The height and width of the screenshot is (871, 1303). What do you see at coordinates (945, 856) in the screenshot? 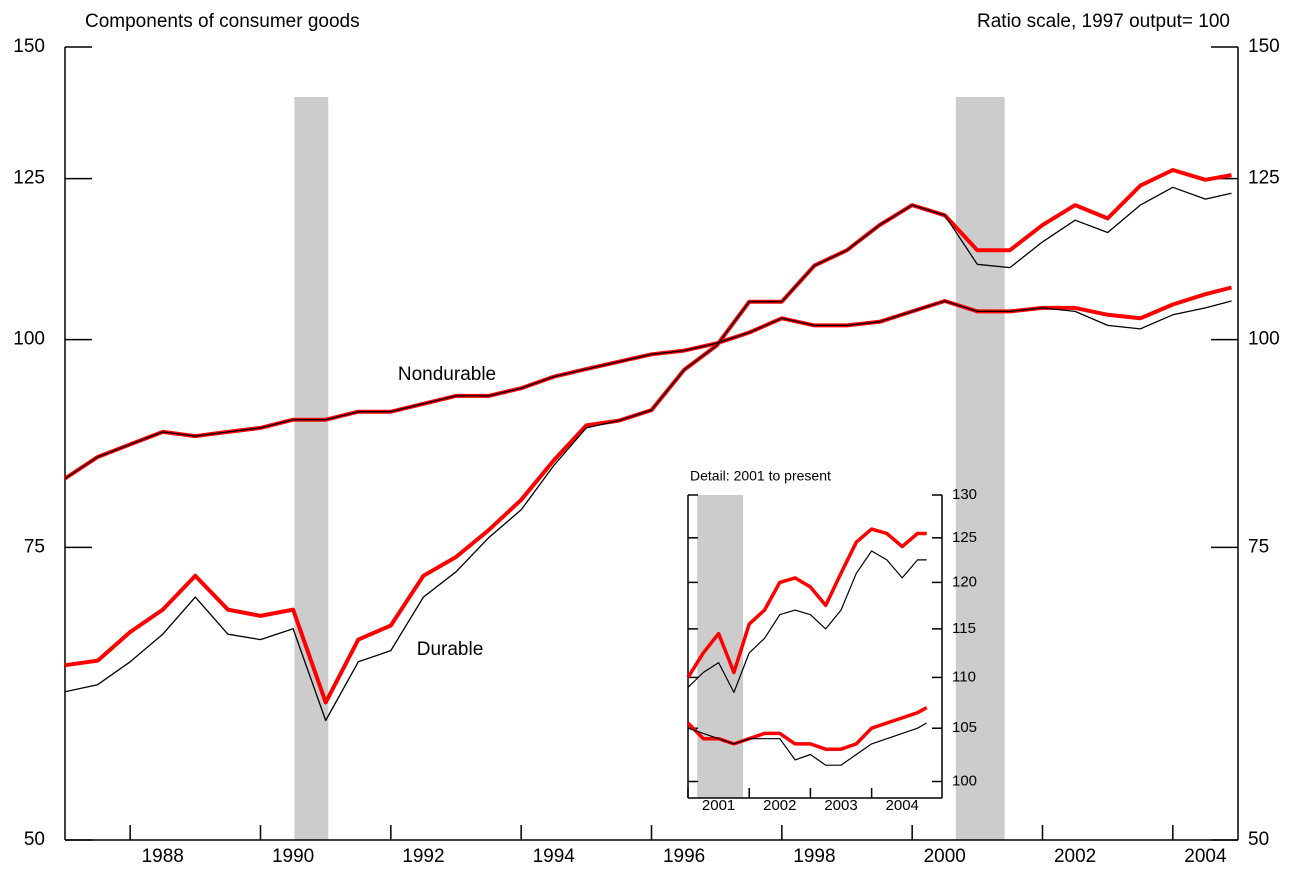
I see `x-tick-label: 2000` at bounding box center [945, 856].